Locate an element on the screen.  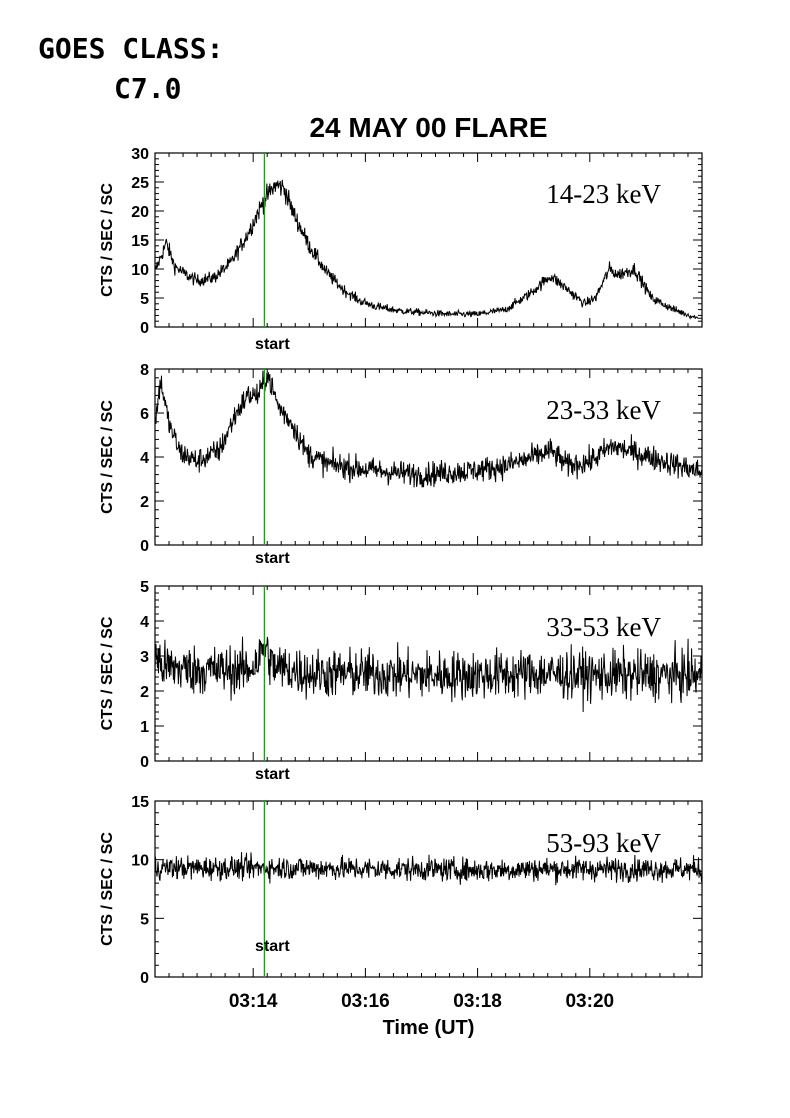
energy-band-label: 23-33 keV is located at coordinates (603, 410).